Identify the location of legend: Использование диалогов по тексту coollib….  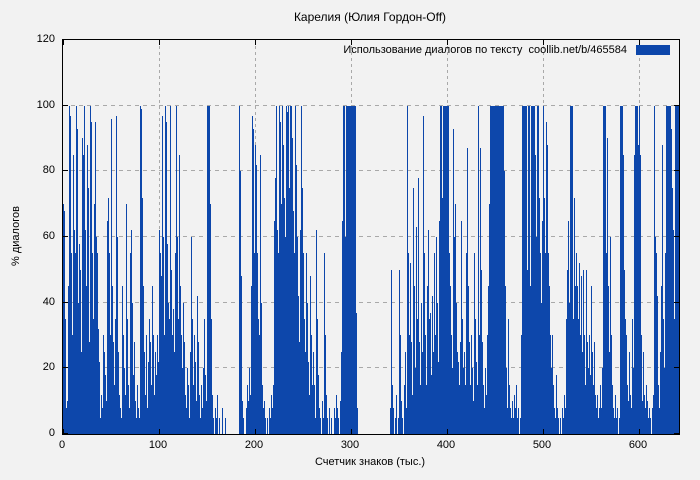
(506, 50).